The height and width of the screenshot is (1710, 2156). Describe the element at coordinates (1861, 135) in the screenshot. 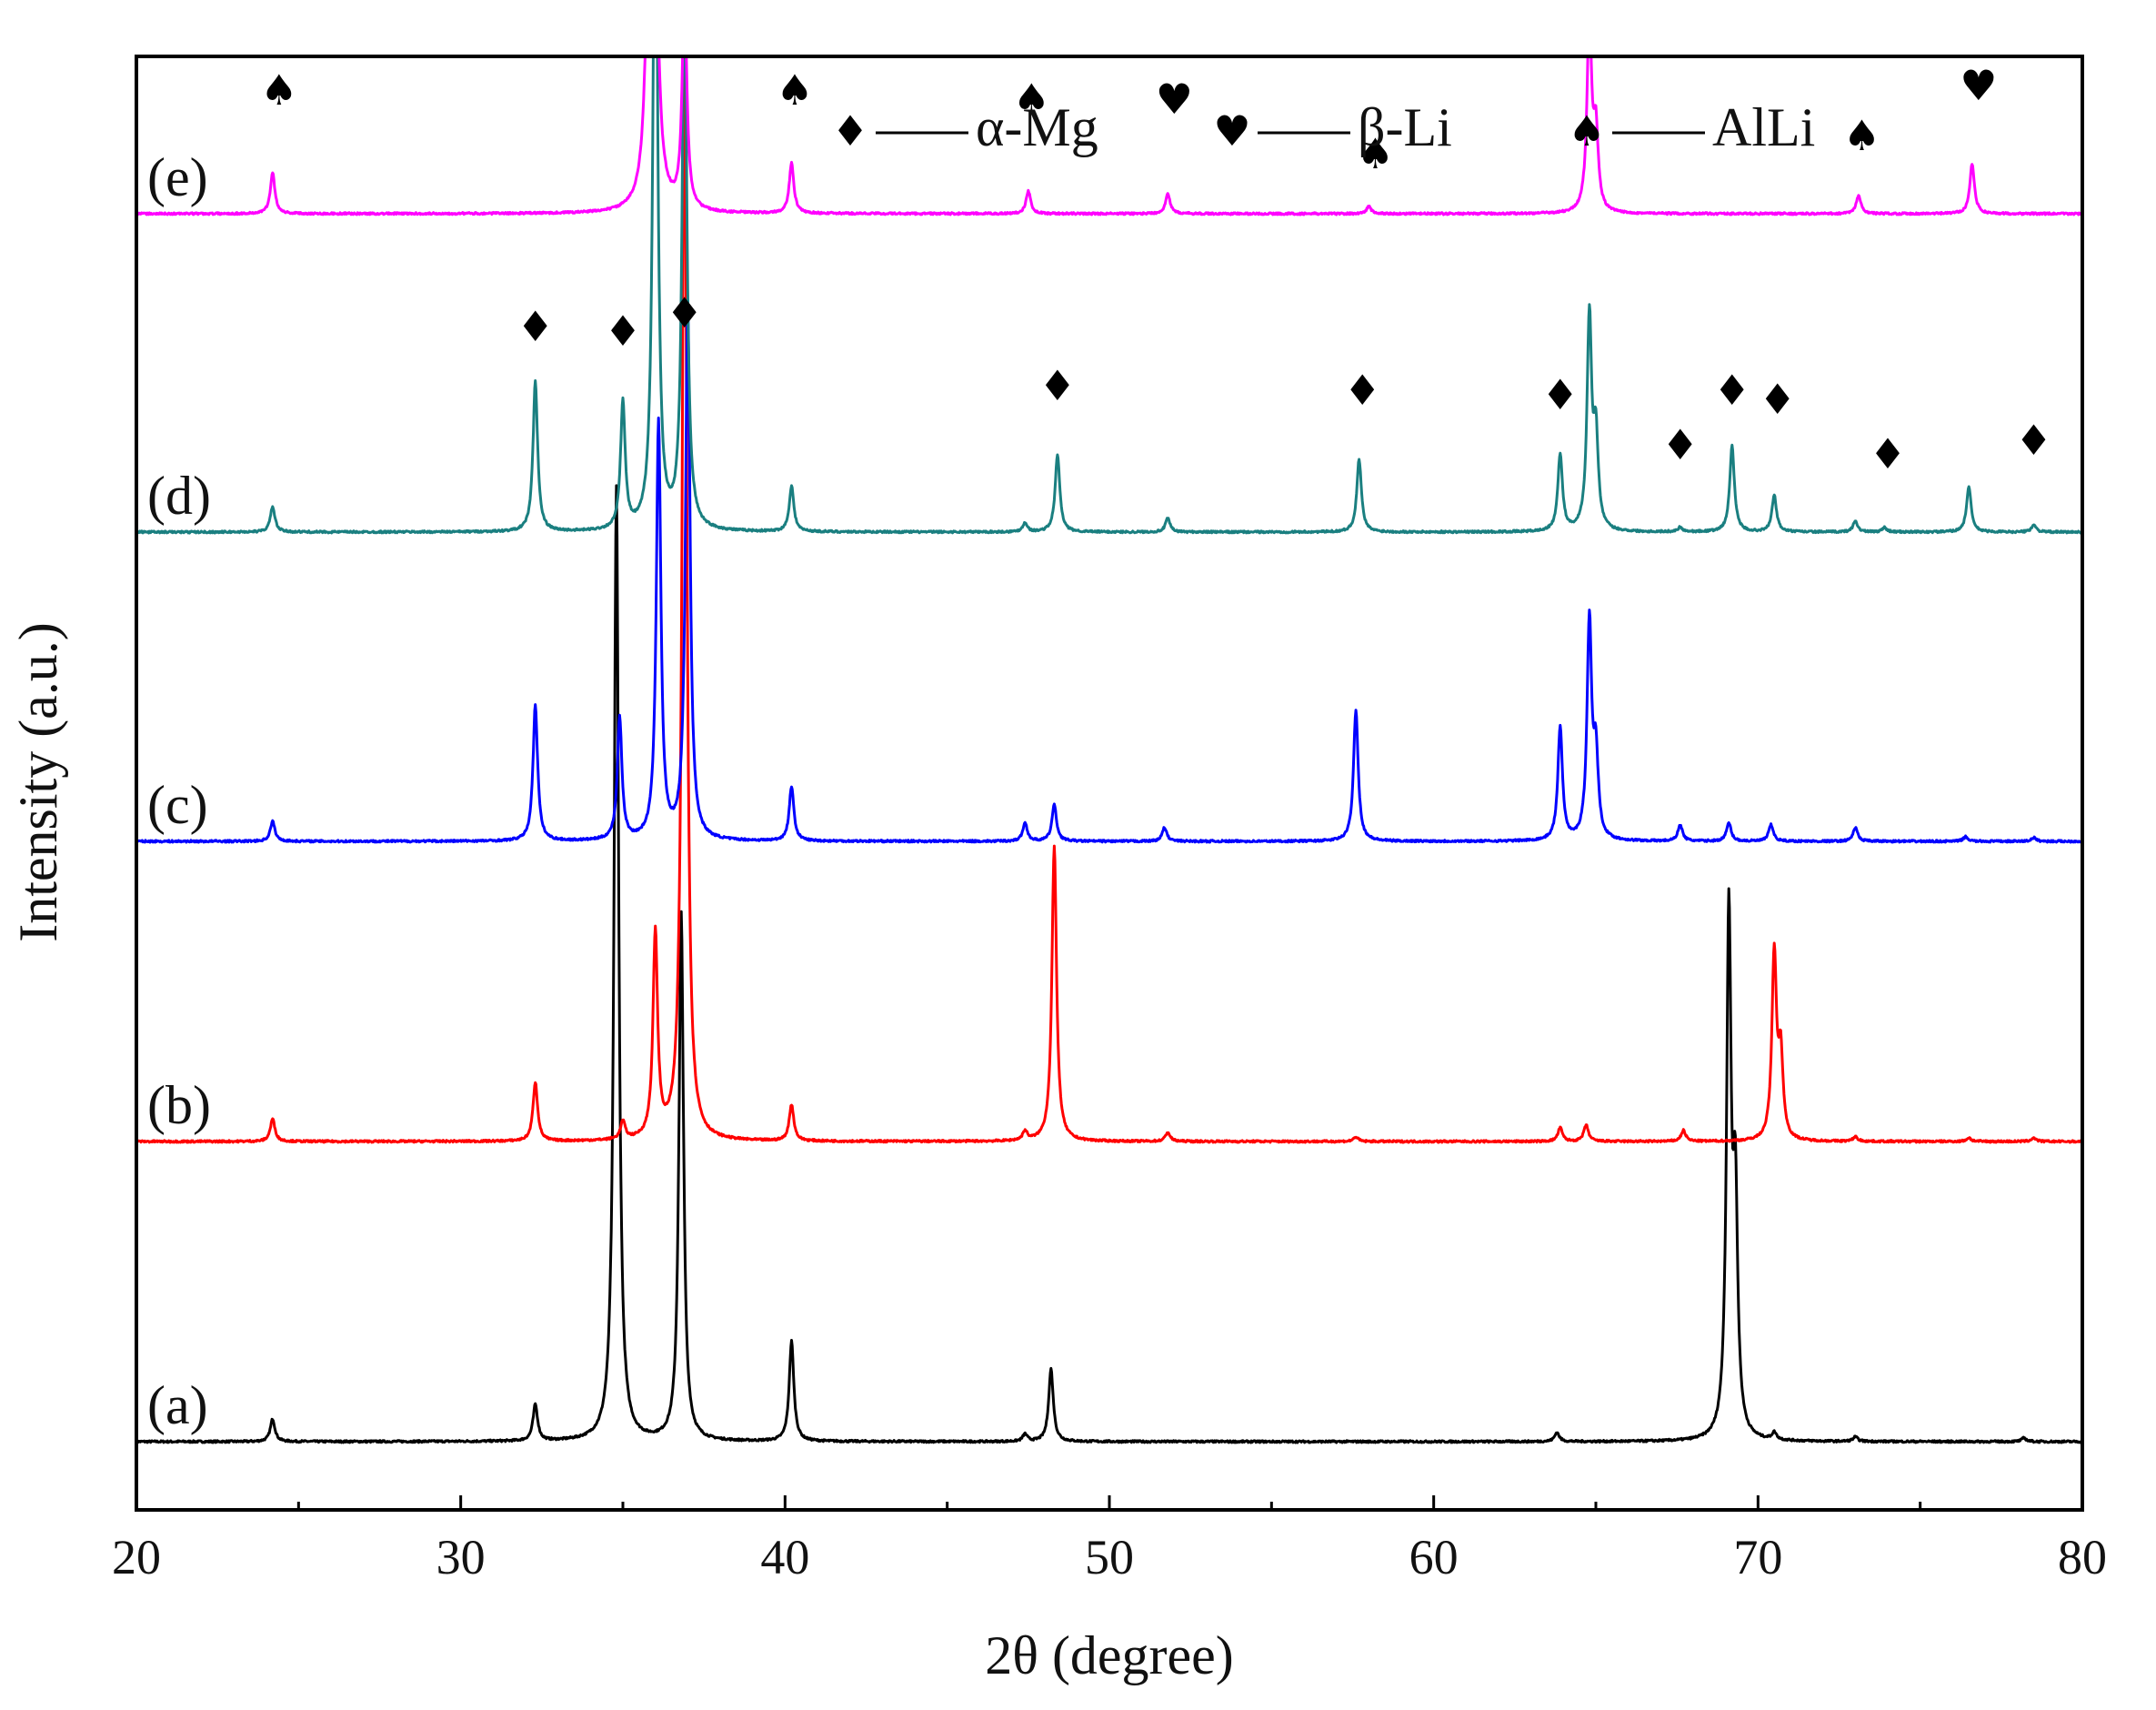

I see `peak-marker-7: ♠` at that location.